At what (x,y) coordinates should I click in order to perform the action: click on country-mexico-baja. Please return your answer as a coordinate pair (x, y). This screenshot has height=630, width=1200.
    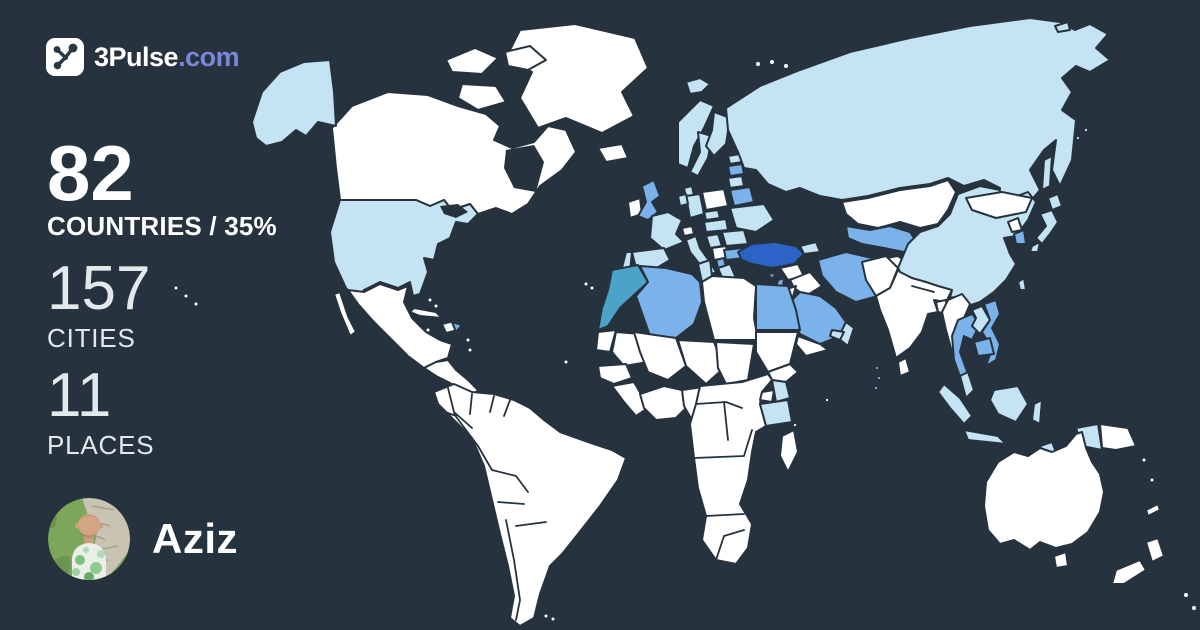
    Looking at the image, I should click on (345, 314).